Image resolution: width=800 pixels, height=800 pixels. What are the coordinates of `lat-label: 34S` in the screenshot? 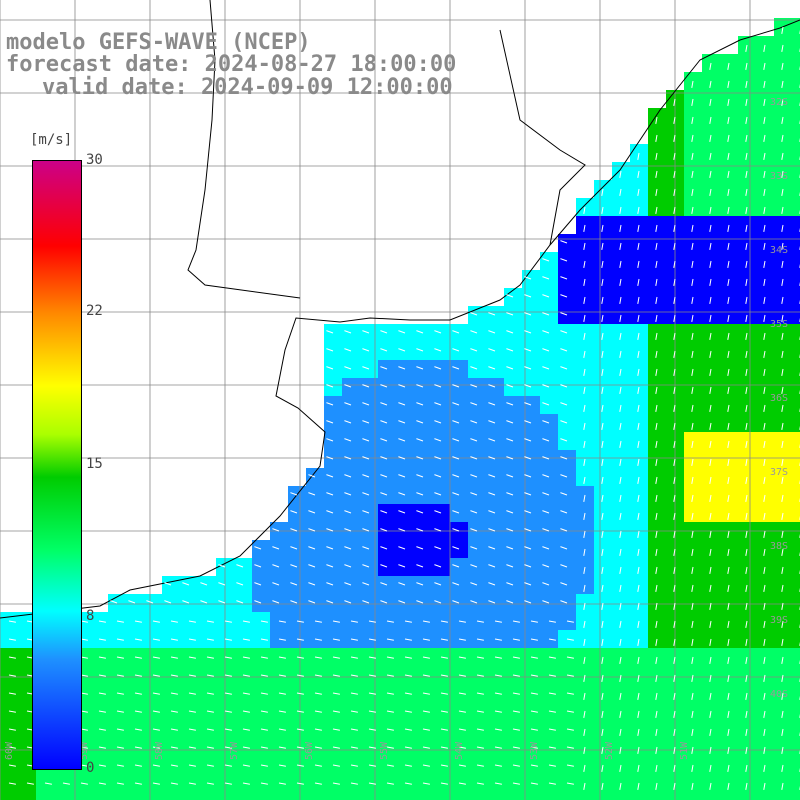 It's located at (779, 250).